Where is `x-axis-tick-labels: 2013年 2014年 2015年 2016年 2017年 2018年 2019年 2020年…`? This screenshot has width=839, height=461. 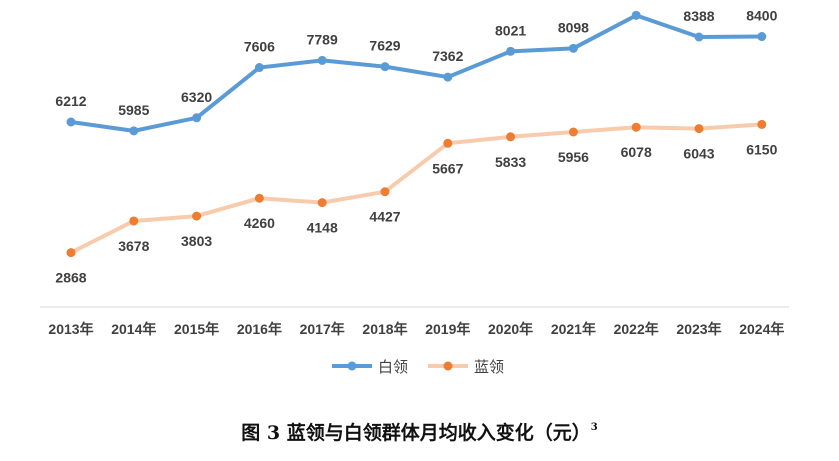
x-axis-tick-labels: 2013年 2014年 2015年 2016年 2017年 2018年 2019年 2020年… is located at coordinates (416, 329).